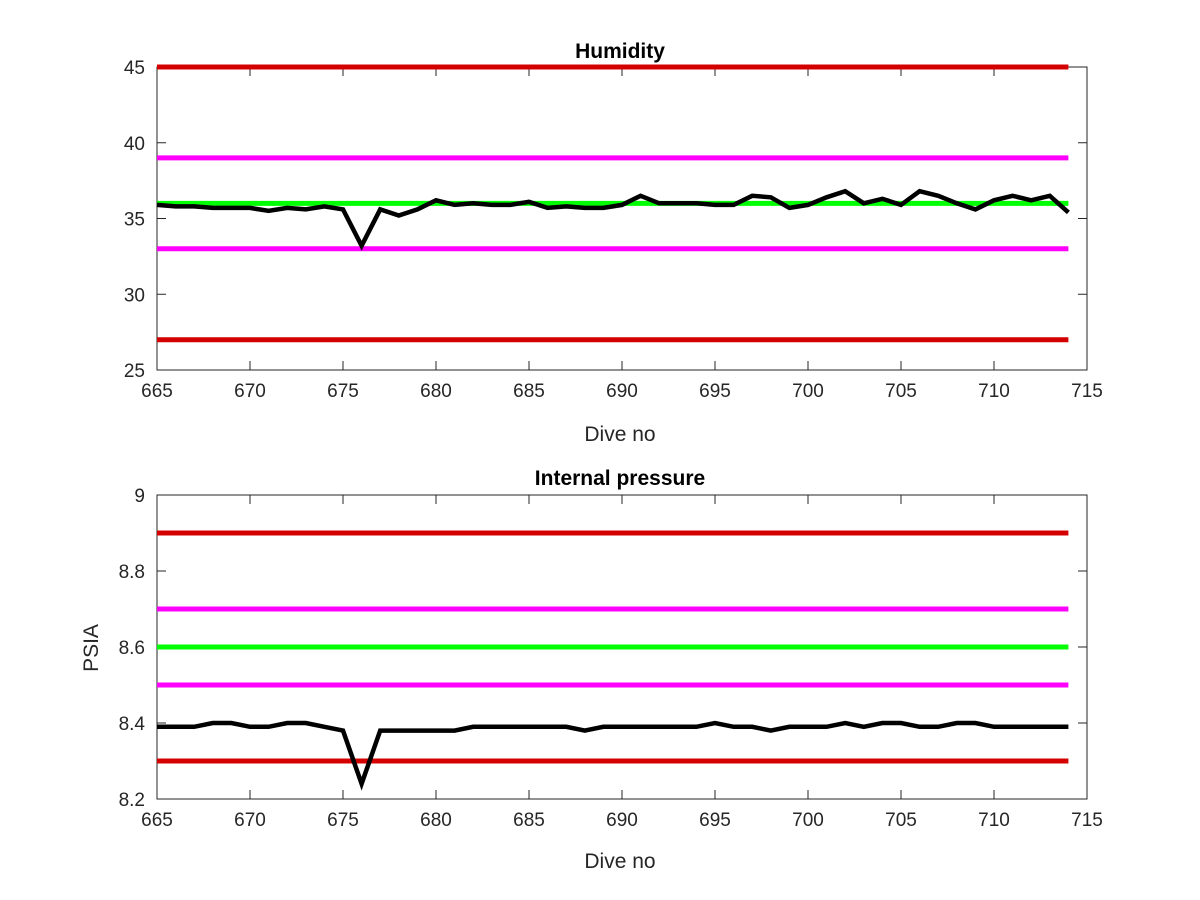 The width and height of the screenshot is (1200, 900). Describe the element at coordinates (134, 68) in the screenshot. I see `y-tick-label: 45` at that location.